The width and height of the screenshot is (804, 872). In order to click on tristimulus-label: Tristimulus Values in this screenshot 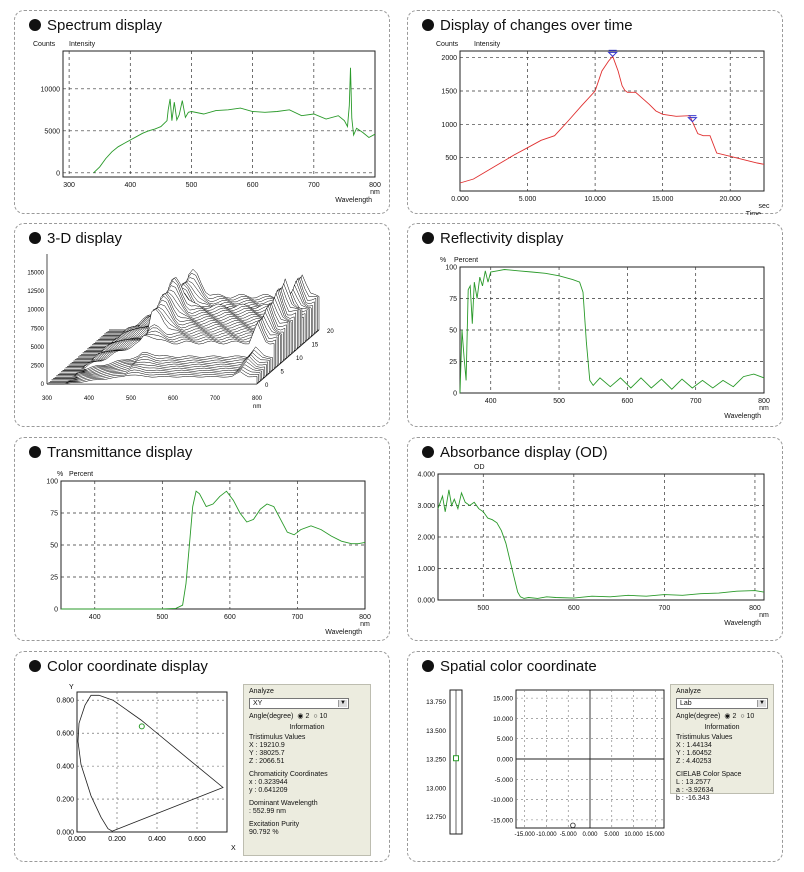, I will do `click(704, 737)`.